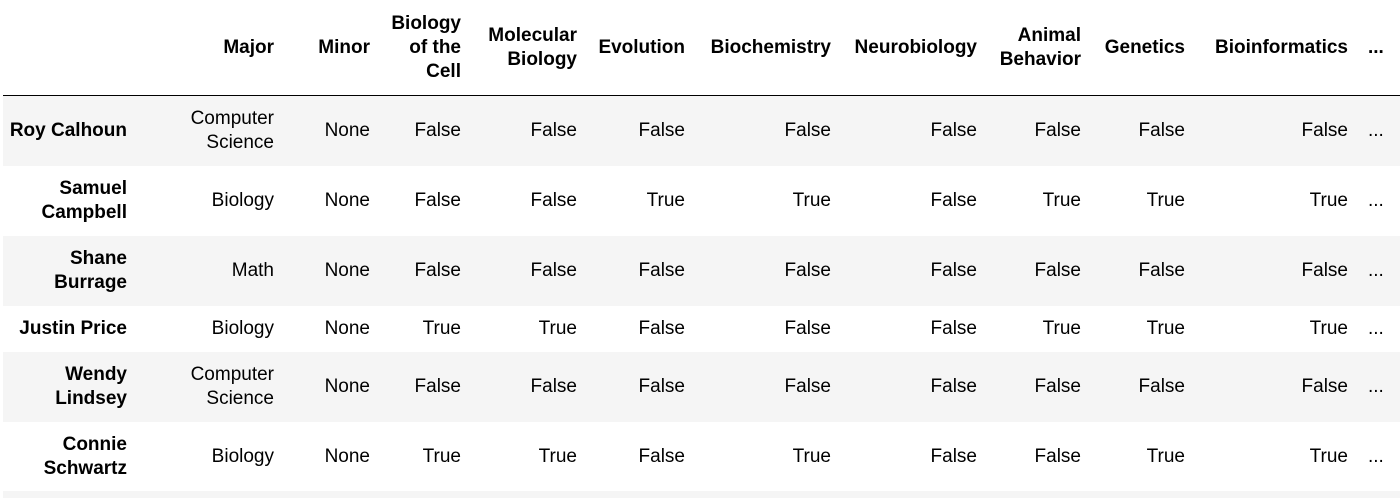 This screenshot has width=1400, height=498. What do you see at coordinates (1143, 48) in the screenshot?
I see `column-header-genetics: Genetics` at bounding box center [1143, 48].